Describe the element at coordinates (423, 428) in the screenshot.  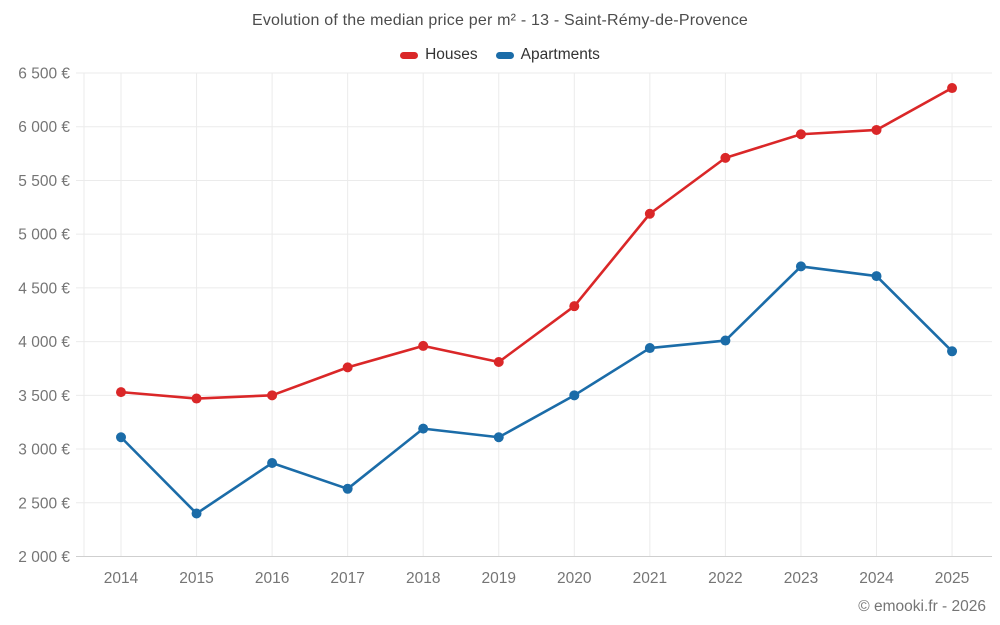
I see `data-point-apartments-2018` at that location.